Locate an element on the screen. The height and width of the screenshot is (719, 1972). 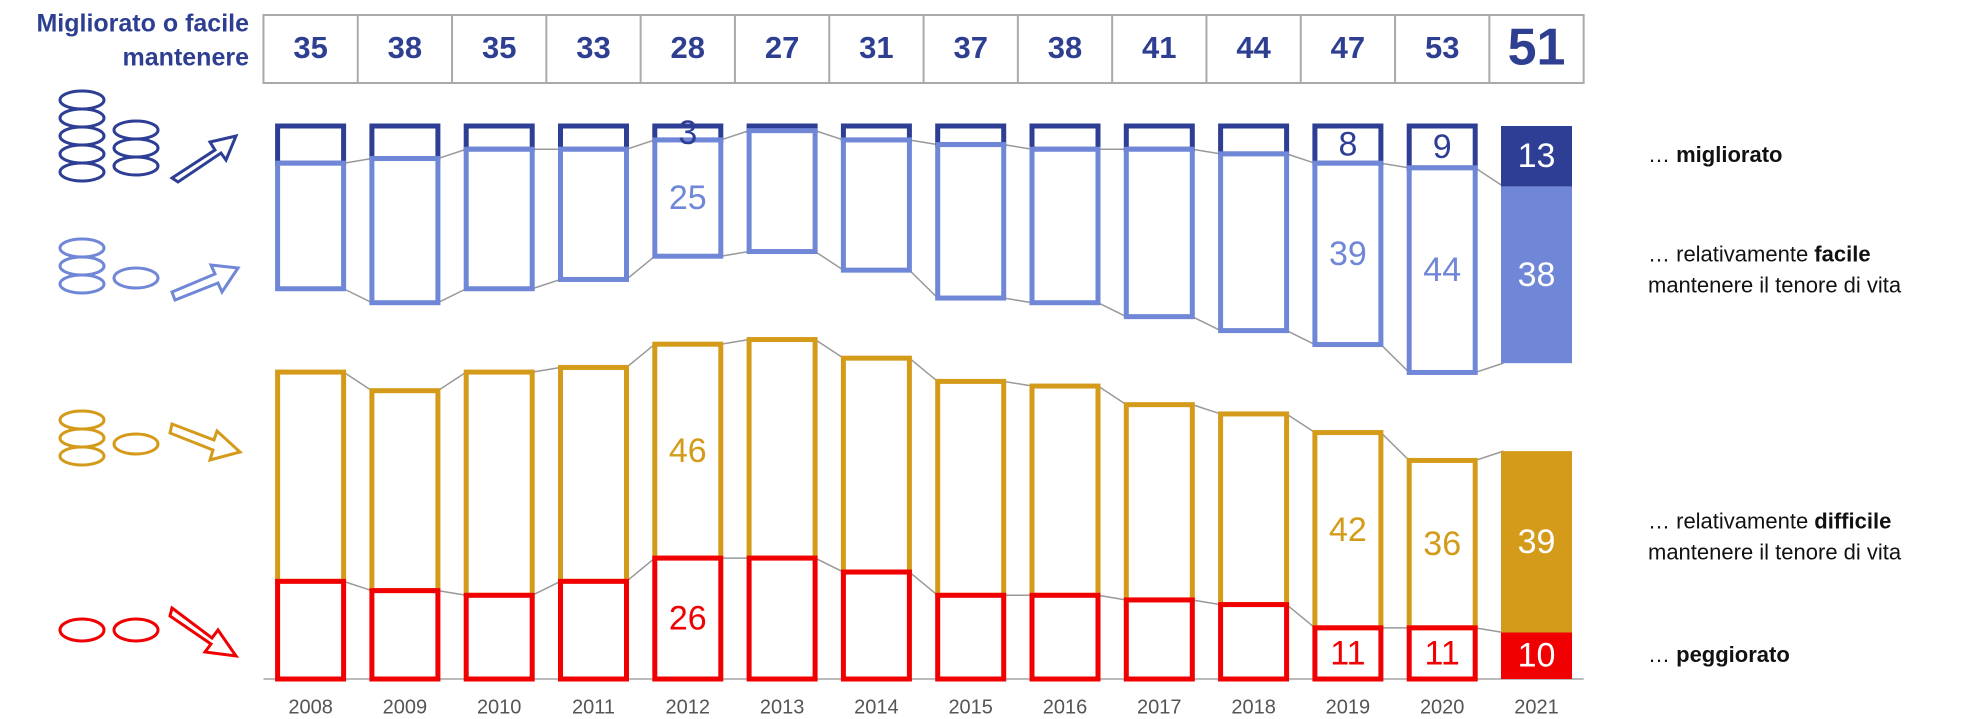
series-label: mantenere il tenore di vita is located at coordinates (1775, 551).